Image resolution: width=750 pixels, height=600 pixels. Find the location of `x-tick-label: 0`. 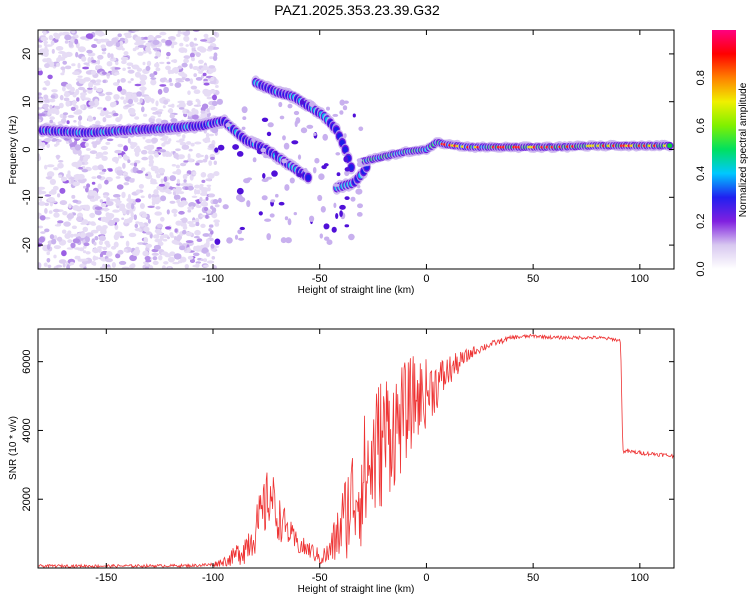

x-tick-label: 0 is located at coordinates (426, 279).